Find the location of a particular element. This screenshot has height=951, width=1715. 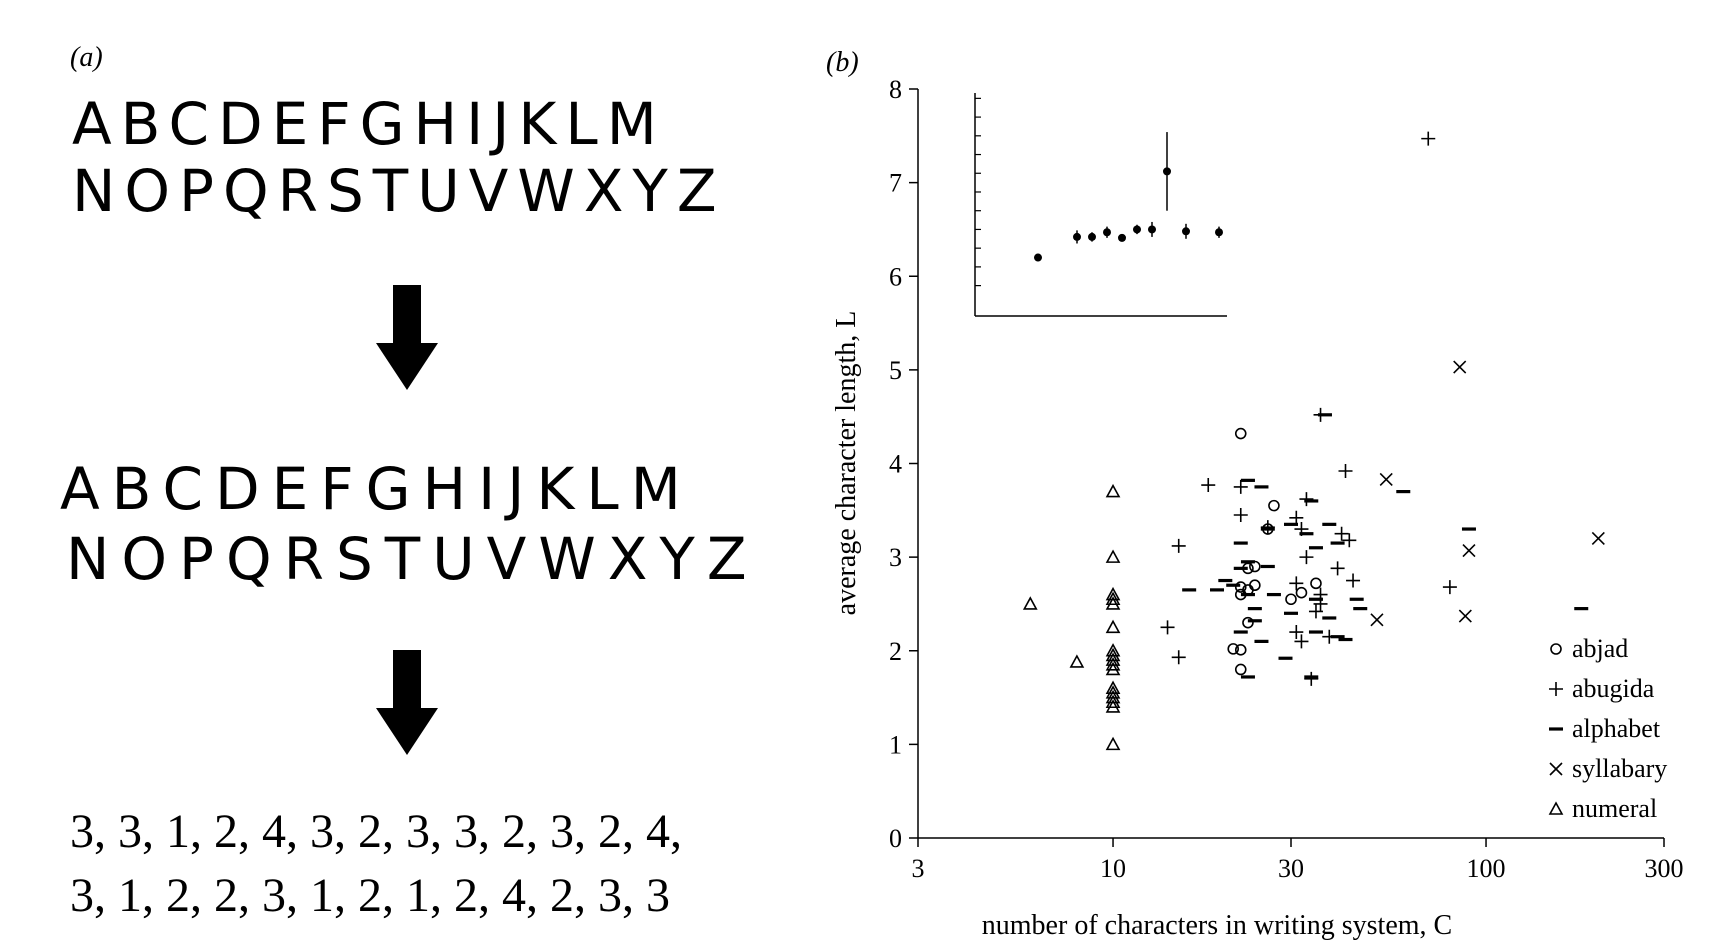

y-tick-label: 0 is located at coordinates (895, 838).